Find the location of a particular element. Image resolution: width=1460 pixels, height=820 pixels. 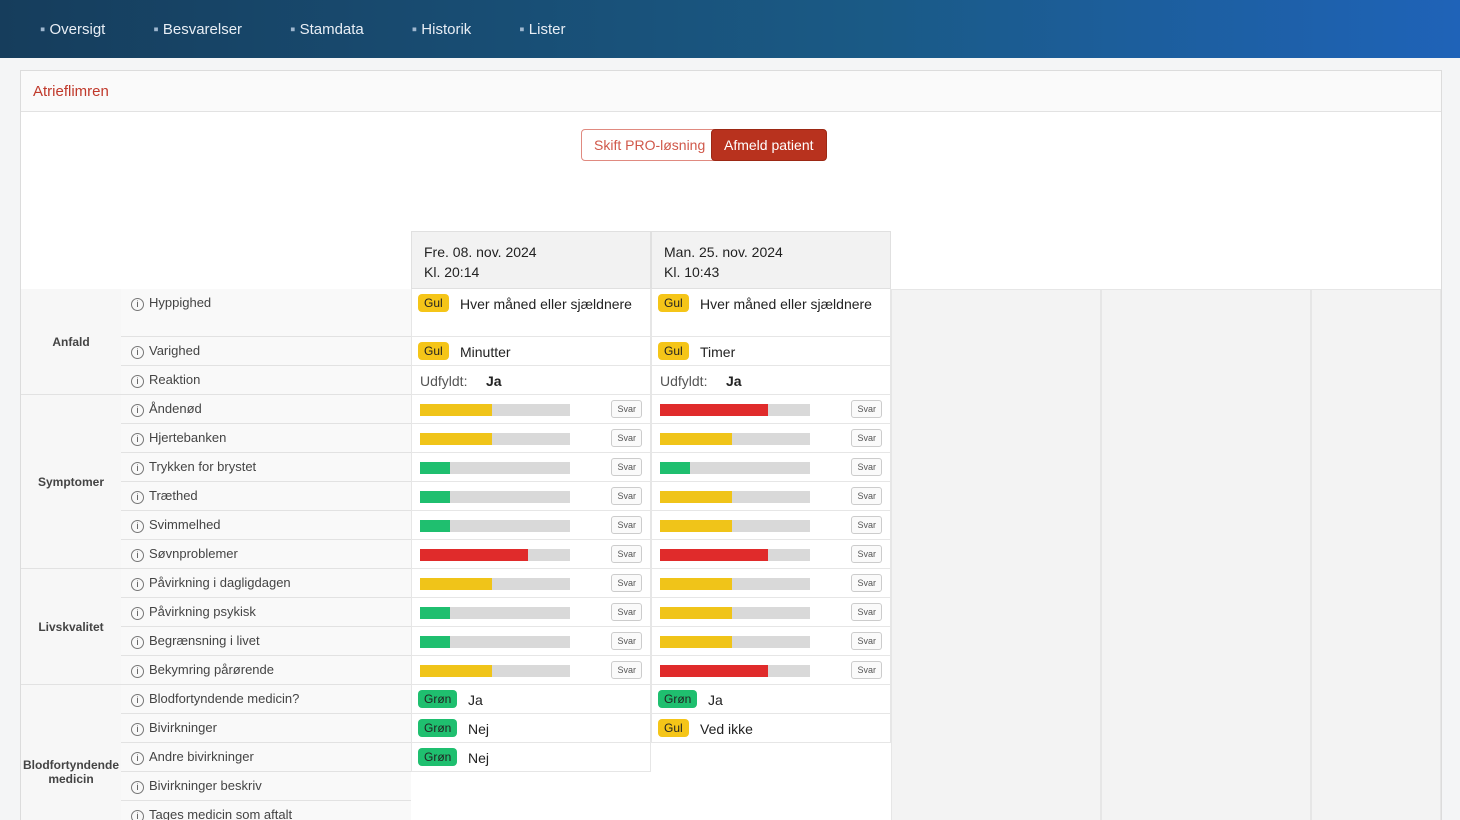

answer-cell: Grøn Ja is located at coordinates (771, 699).